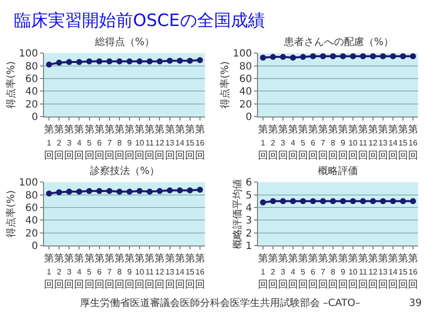 The image size is (427, 320). I want to click on y-tick-label: 4, so click(249, 208).